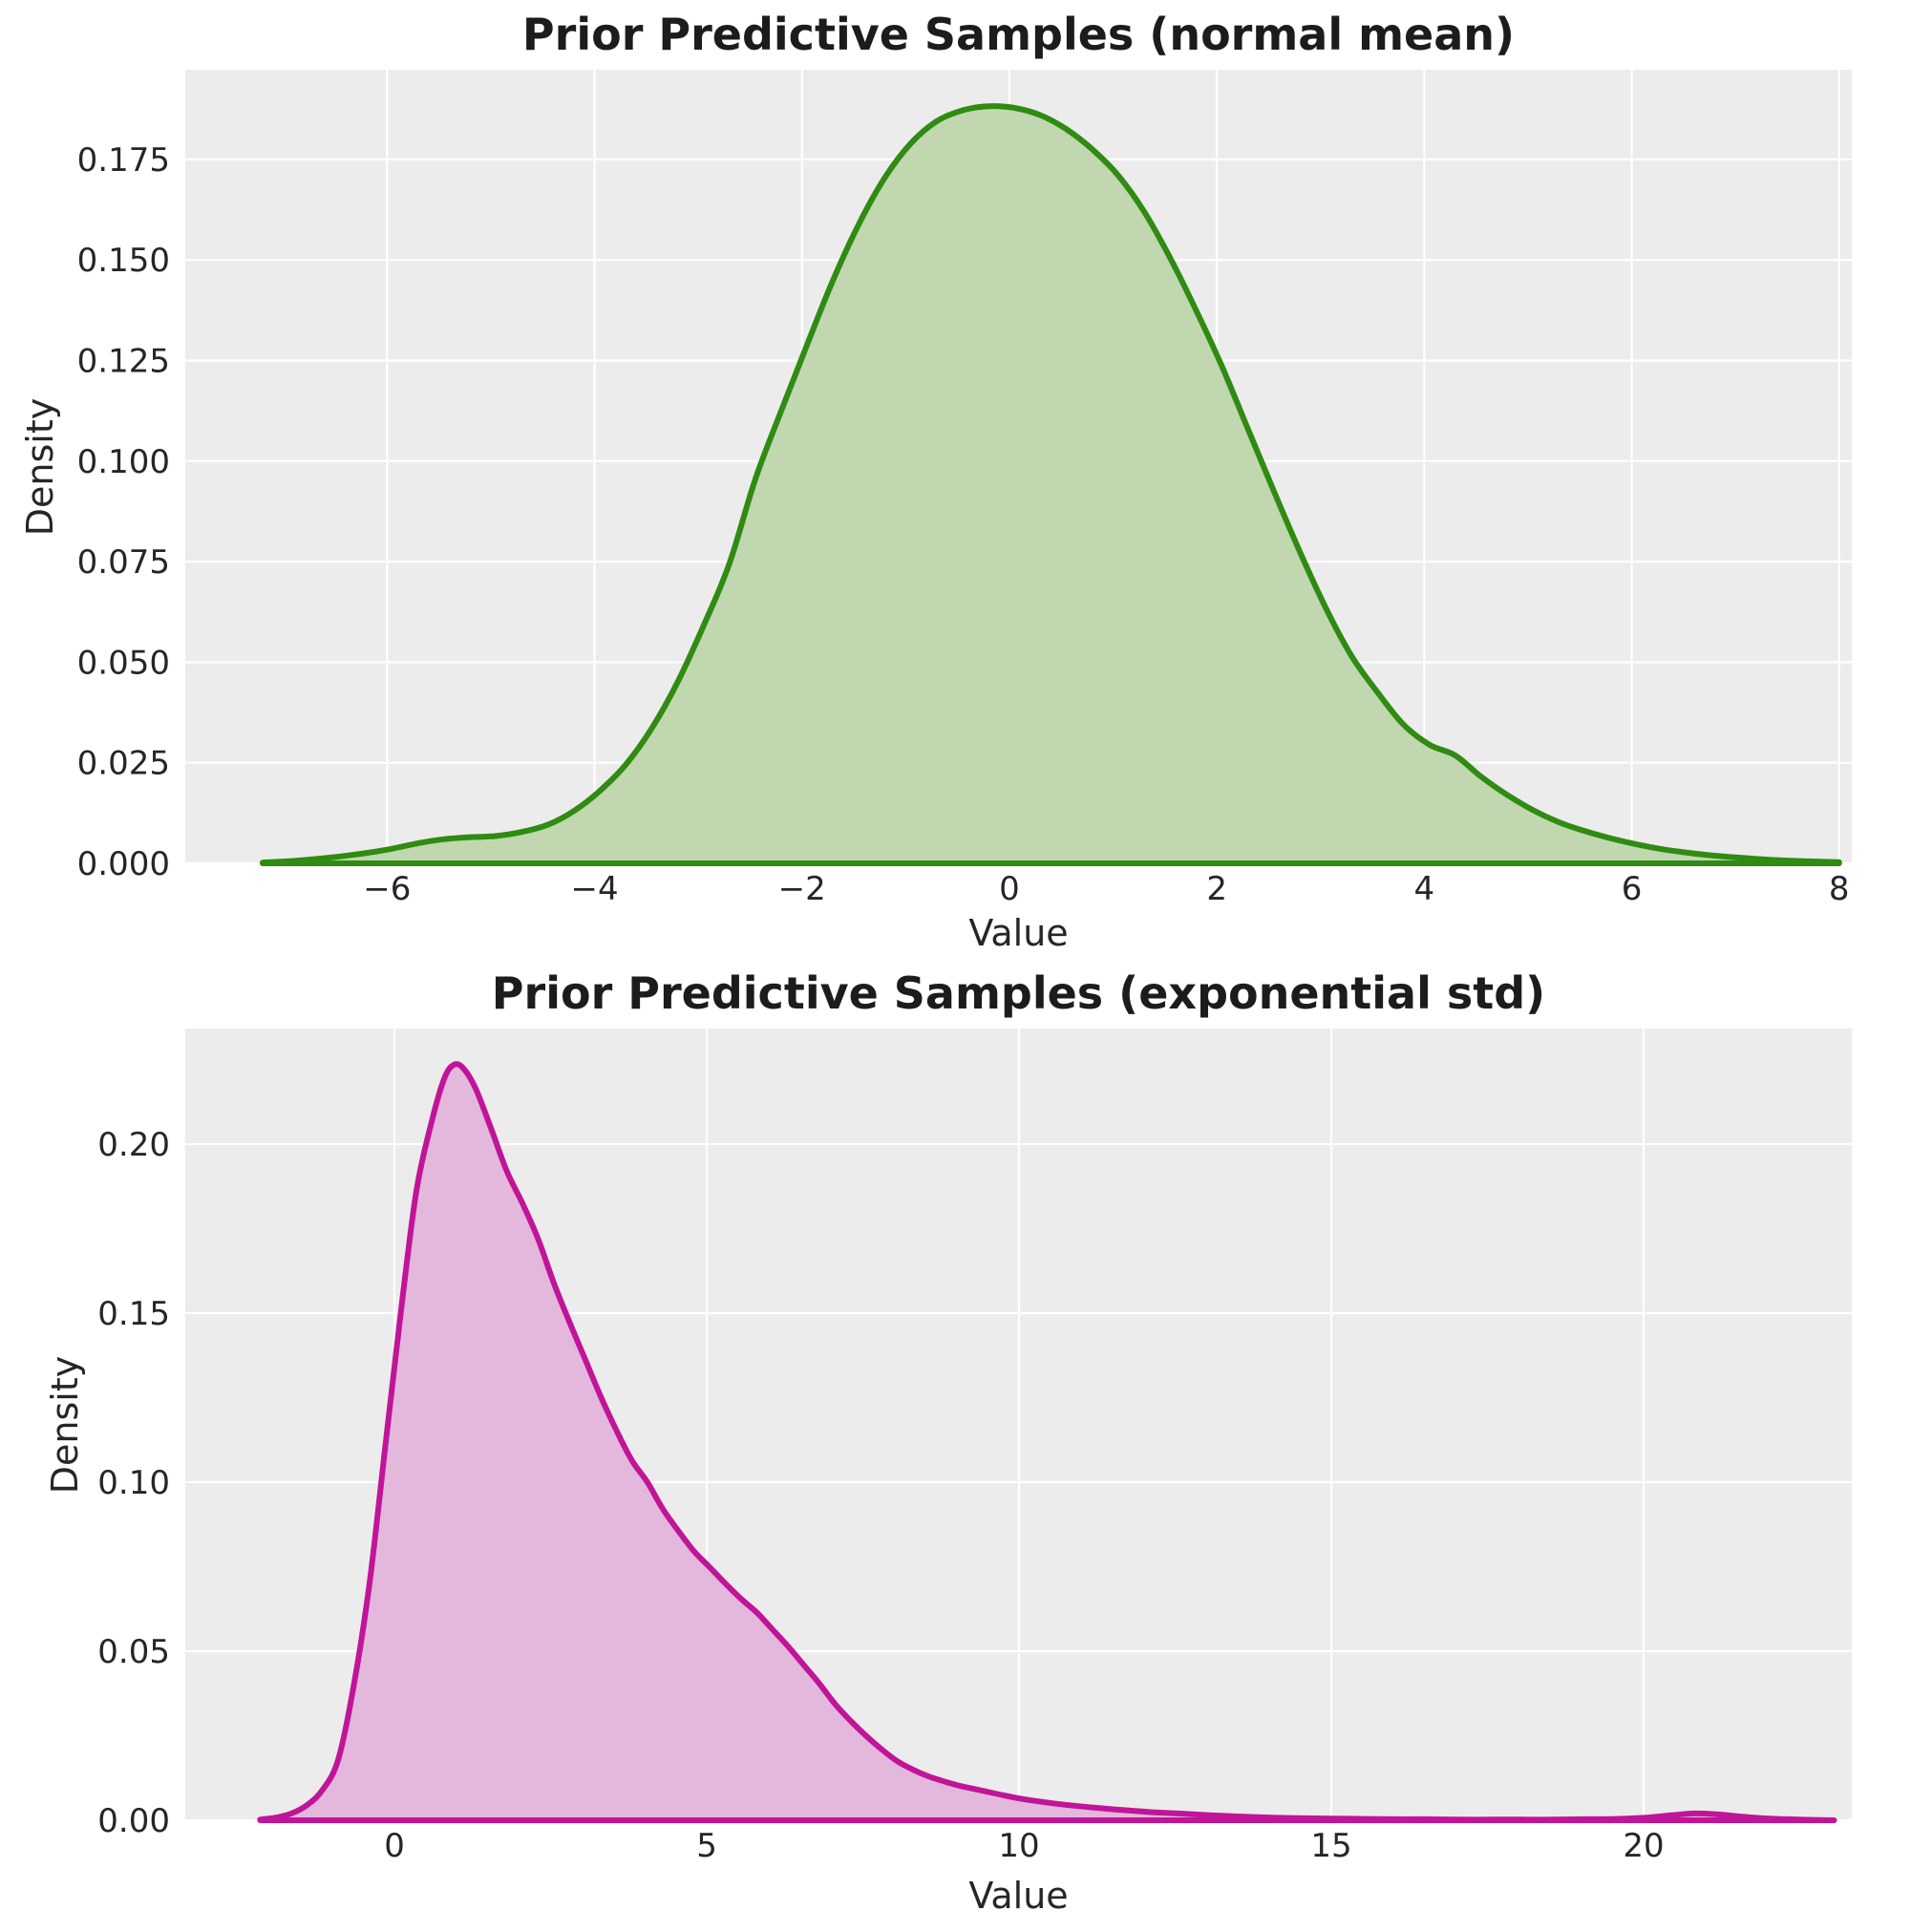  I want to click on x-tick-label: 10, so click(1018, 1846).